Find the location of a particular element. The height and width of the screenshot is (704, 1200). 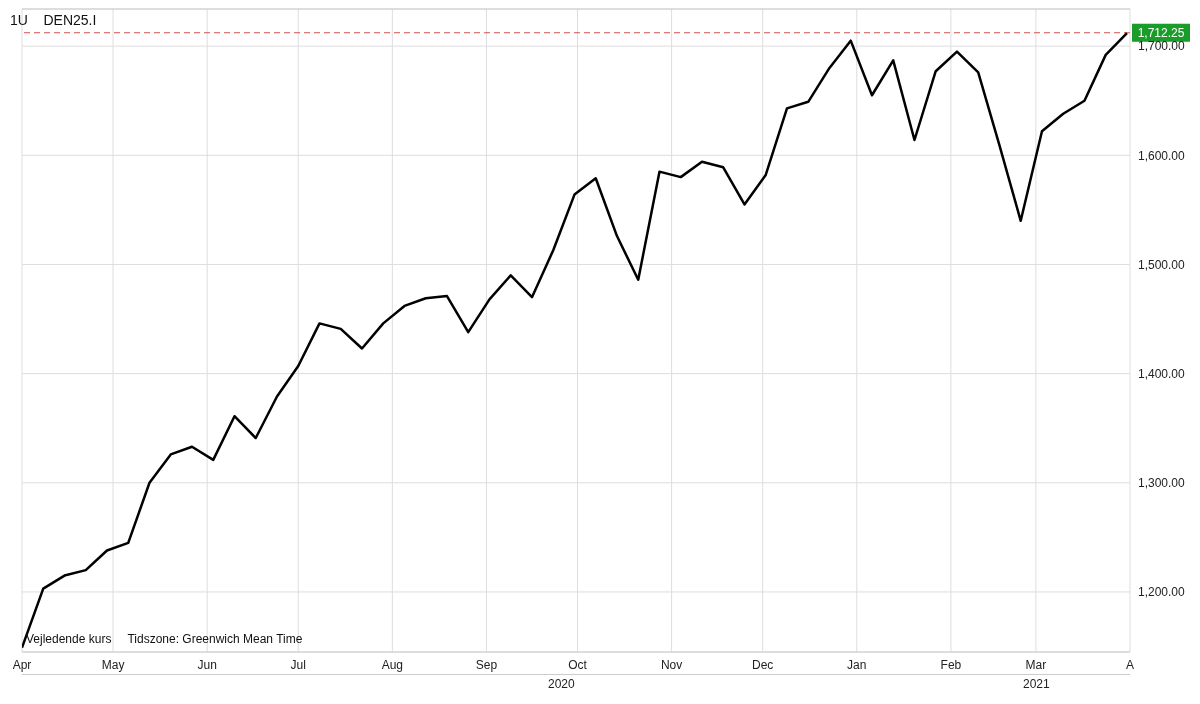

y-tick-label: 1,200.00 is located at coordinates (1162, 592).